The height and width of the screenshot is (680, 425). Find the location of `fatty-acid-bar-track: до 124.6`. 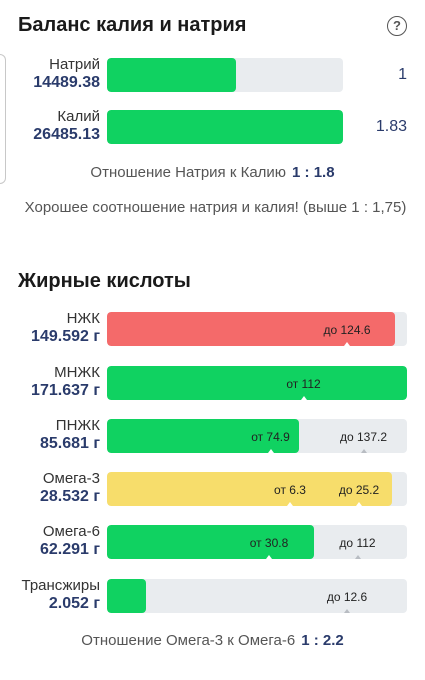

fatty-acid-bar-track: до 124.6 is located at coordinates (257, 329).